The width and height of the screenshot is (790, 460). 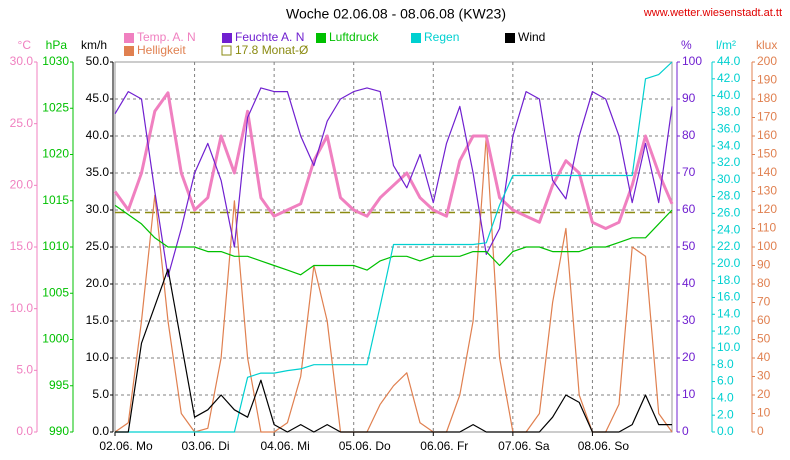 I want to click on y-tick-label: 1005, so click(x=55, y=292).